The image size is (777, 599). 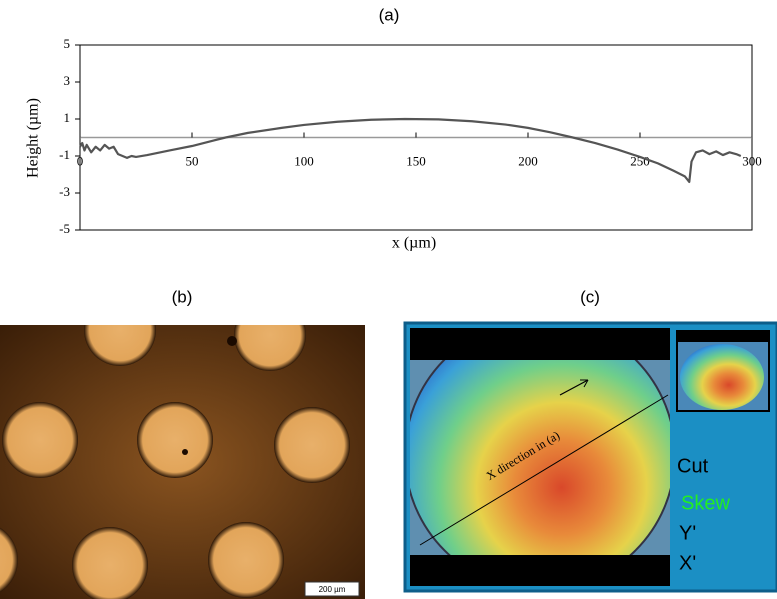 What do you see at coordinates (67, 117) in the screenshot?
I see `y-tick-label: 1` at bounding box center [67, 117].